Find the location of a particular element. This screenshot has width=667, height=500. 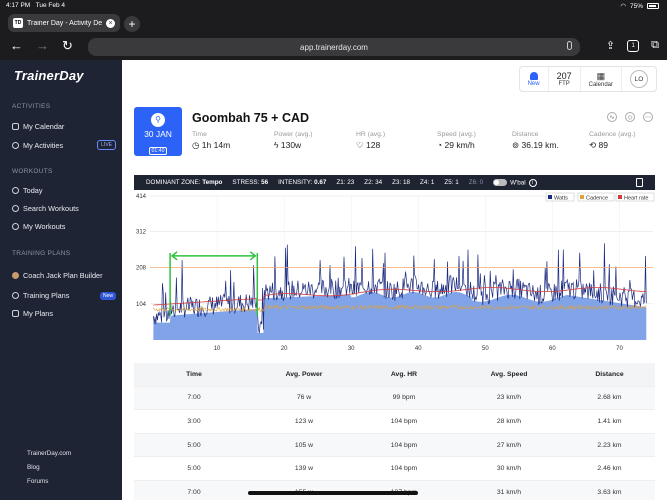

settings-icon is located at coordinates (15, 295).